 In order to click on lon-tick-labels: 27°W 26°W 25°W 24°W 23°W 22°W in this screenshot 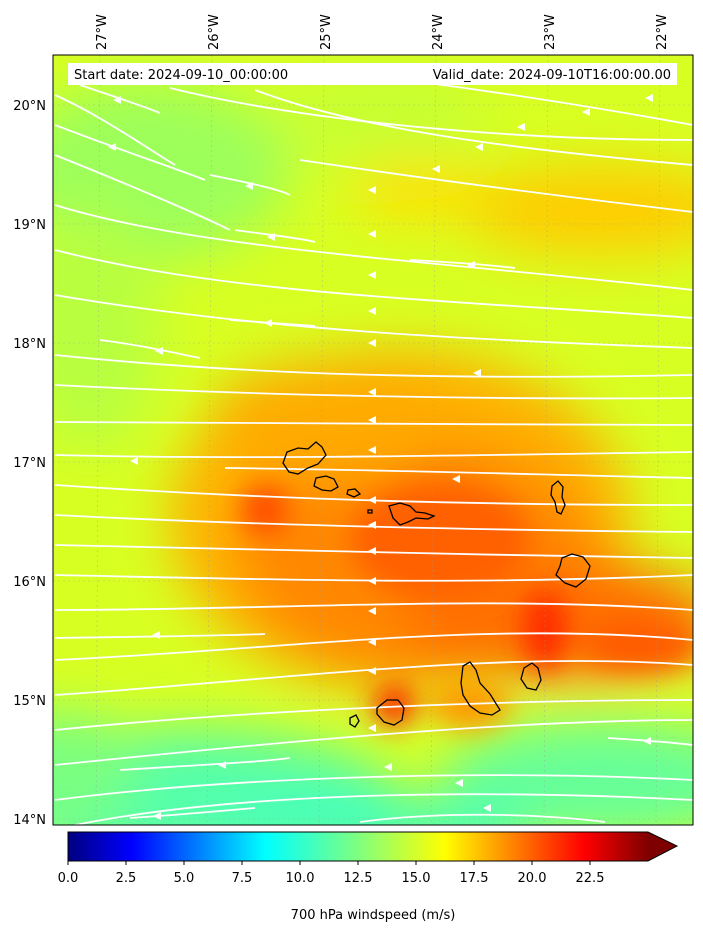, I will do `click(382, 32)`.